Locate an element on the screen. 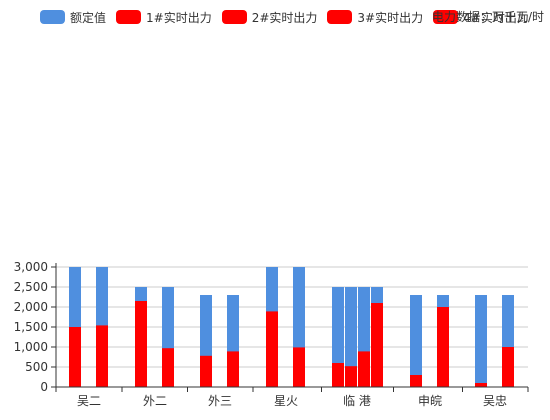 The width and height of the screenshot is (550, 420). x-tick-label: 吴忠 is located at coordinates (495, 401).